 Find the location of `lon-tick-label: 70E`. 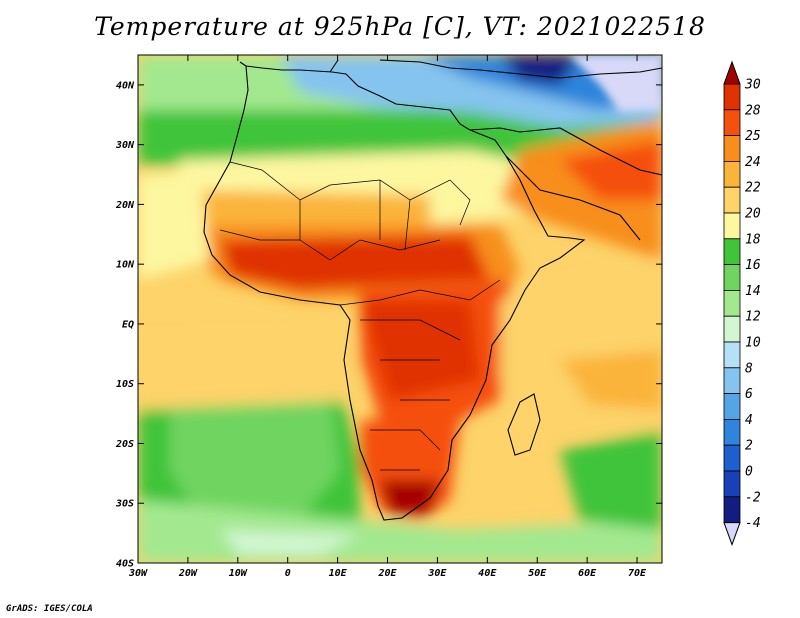

lon-tick-label: 70E is located at coordinates (637, 573).